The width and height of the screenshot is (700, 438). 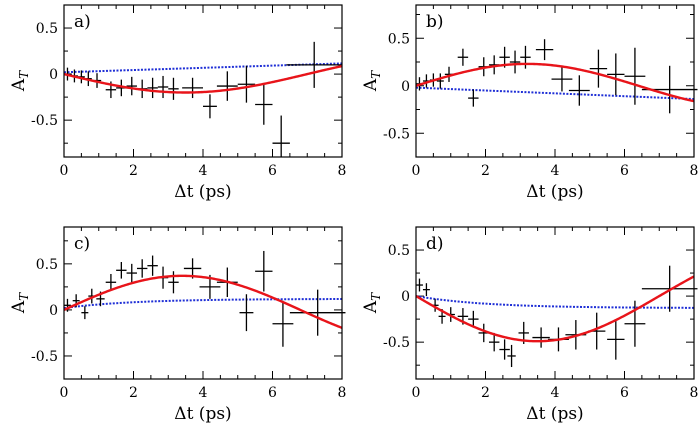 I want to click on panel-label: d), so click(x=435, y=244).